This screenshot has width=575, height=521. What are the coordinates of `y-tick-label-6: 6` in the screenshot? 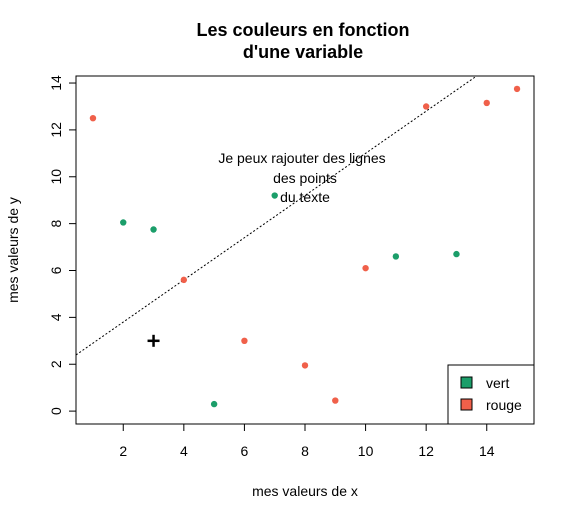 It's located at (56, 270).